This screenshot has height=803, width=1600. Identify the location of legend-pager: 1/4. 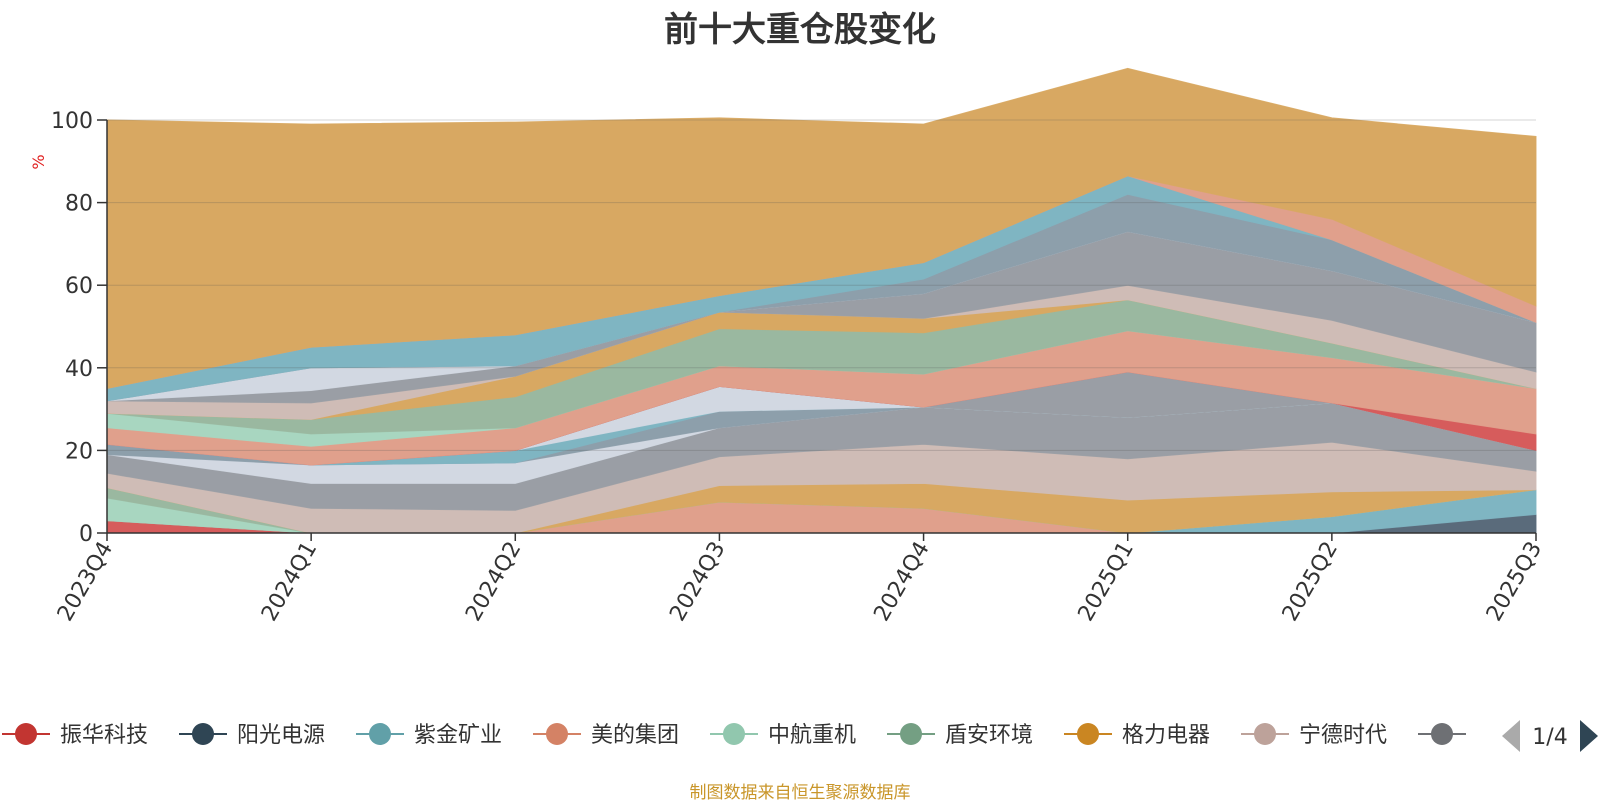
(1550, 736).